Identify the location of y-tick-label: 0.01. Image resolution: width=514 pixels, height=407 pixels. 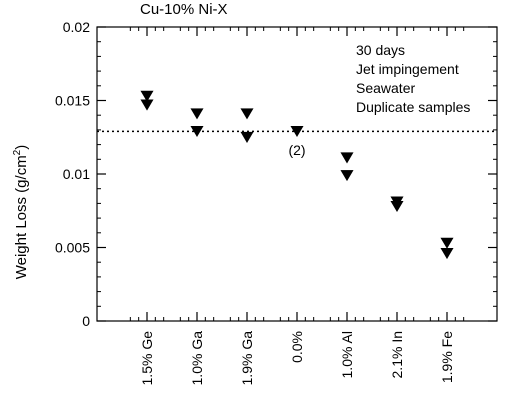
(76, 174).